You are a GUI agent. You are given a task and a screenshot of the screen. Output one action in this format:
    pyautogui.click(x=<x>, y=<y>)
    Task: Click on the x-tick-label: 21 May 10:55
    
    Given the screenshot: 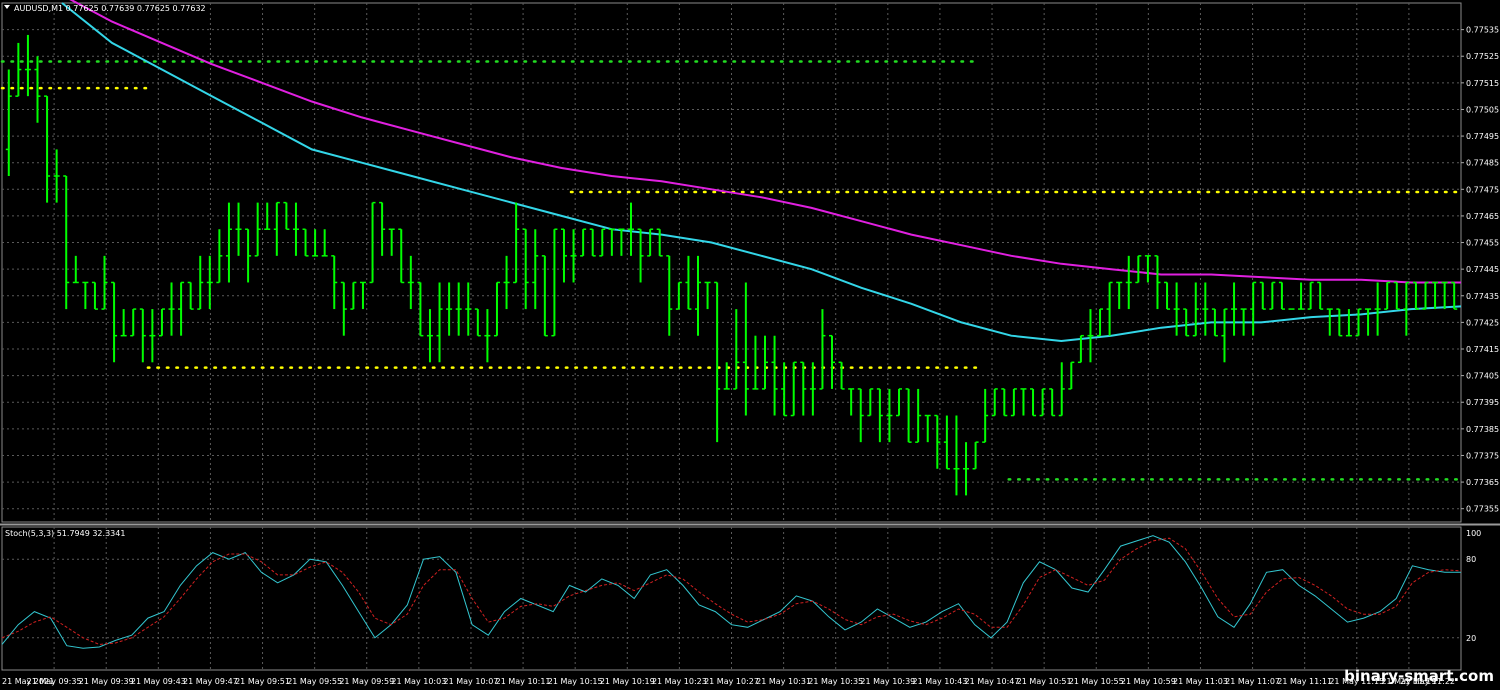 What is the action you would take?
    pyautogui.click(x=1096, y=681)
    